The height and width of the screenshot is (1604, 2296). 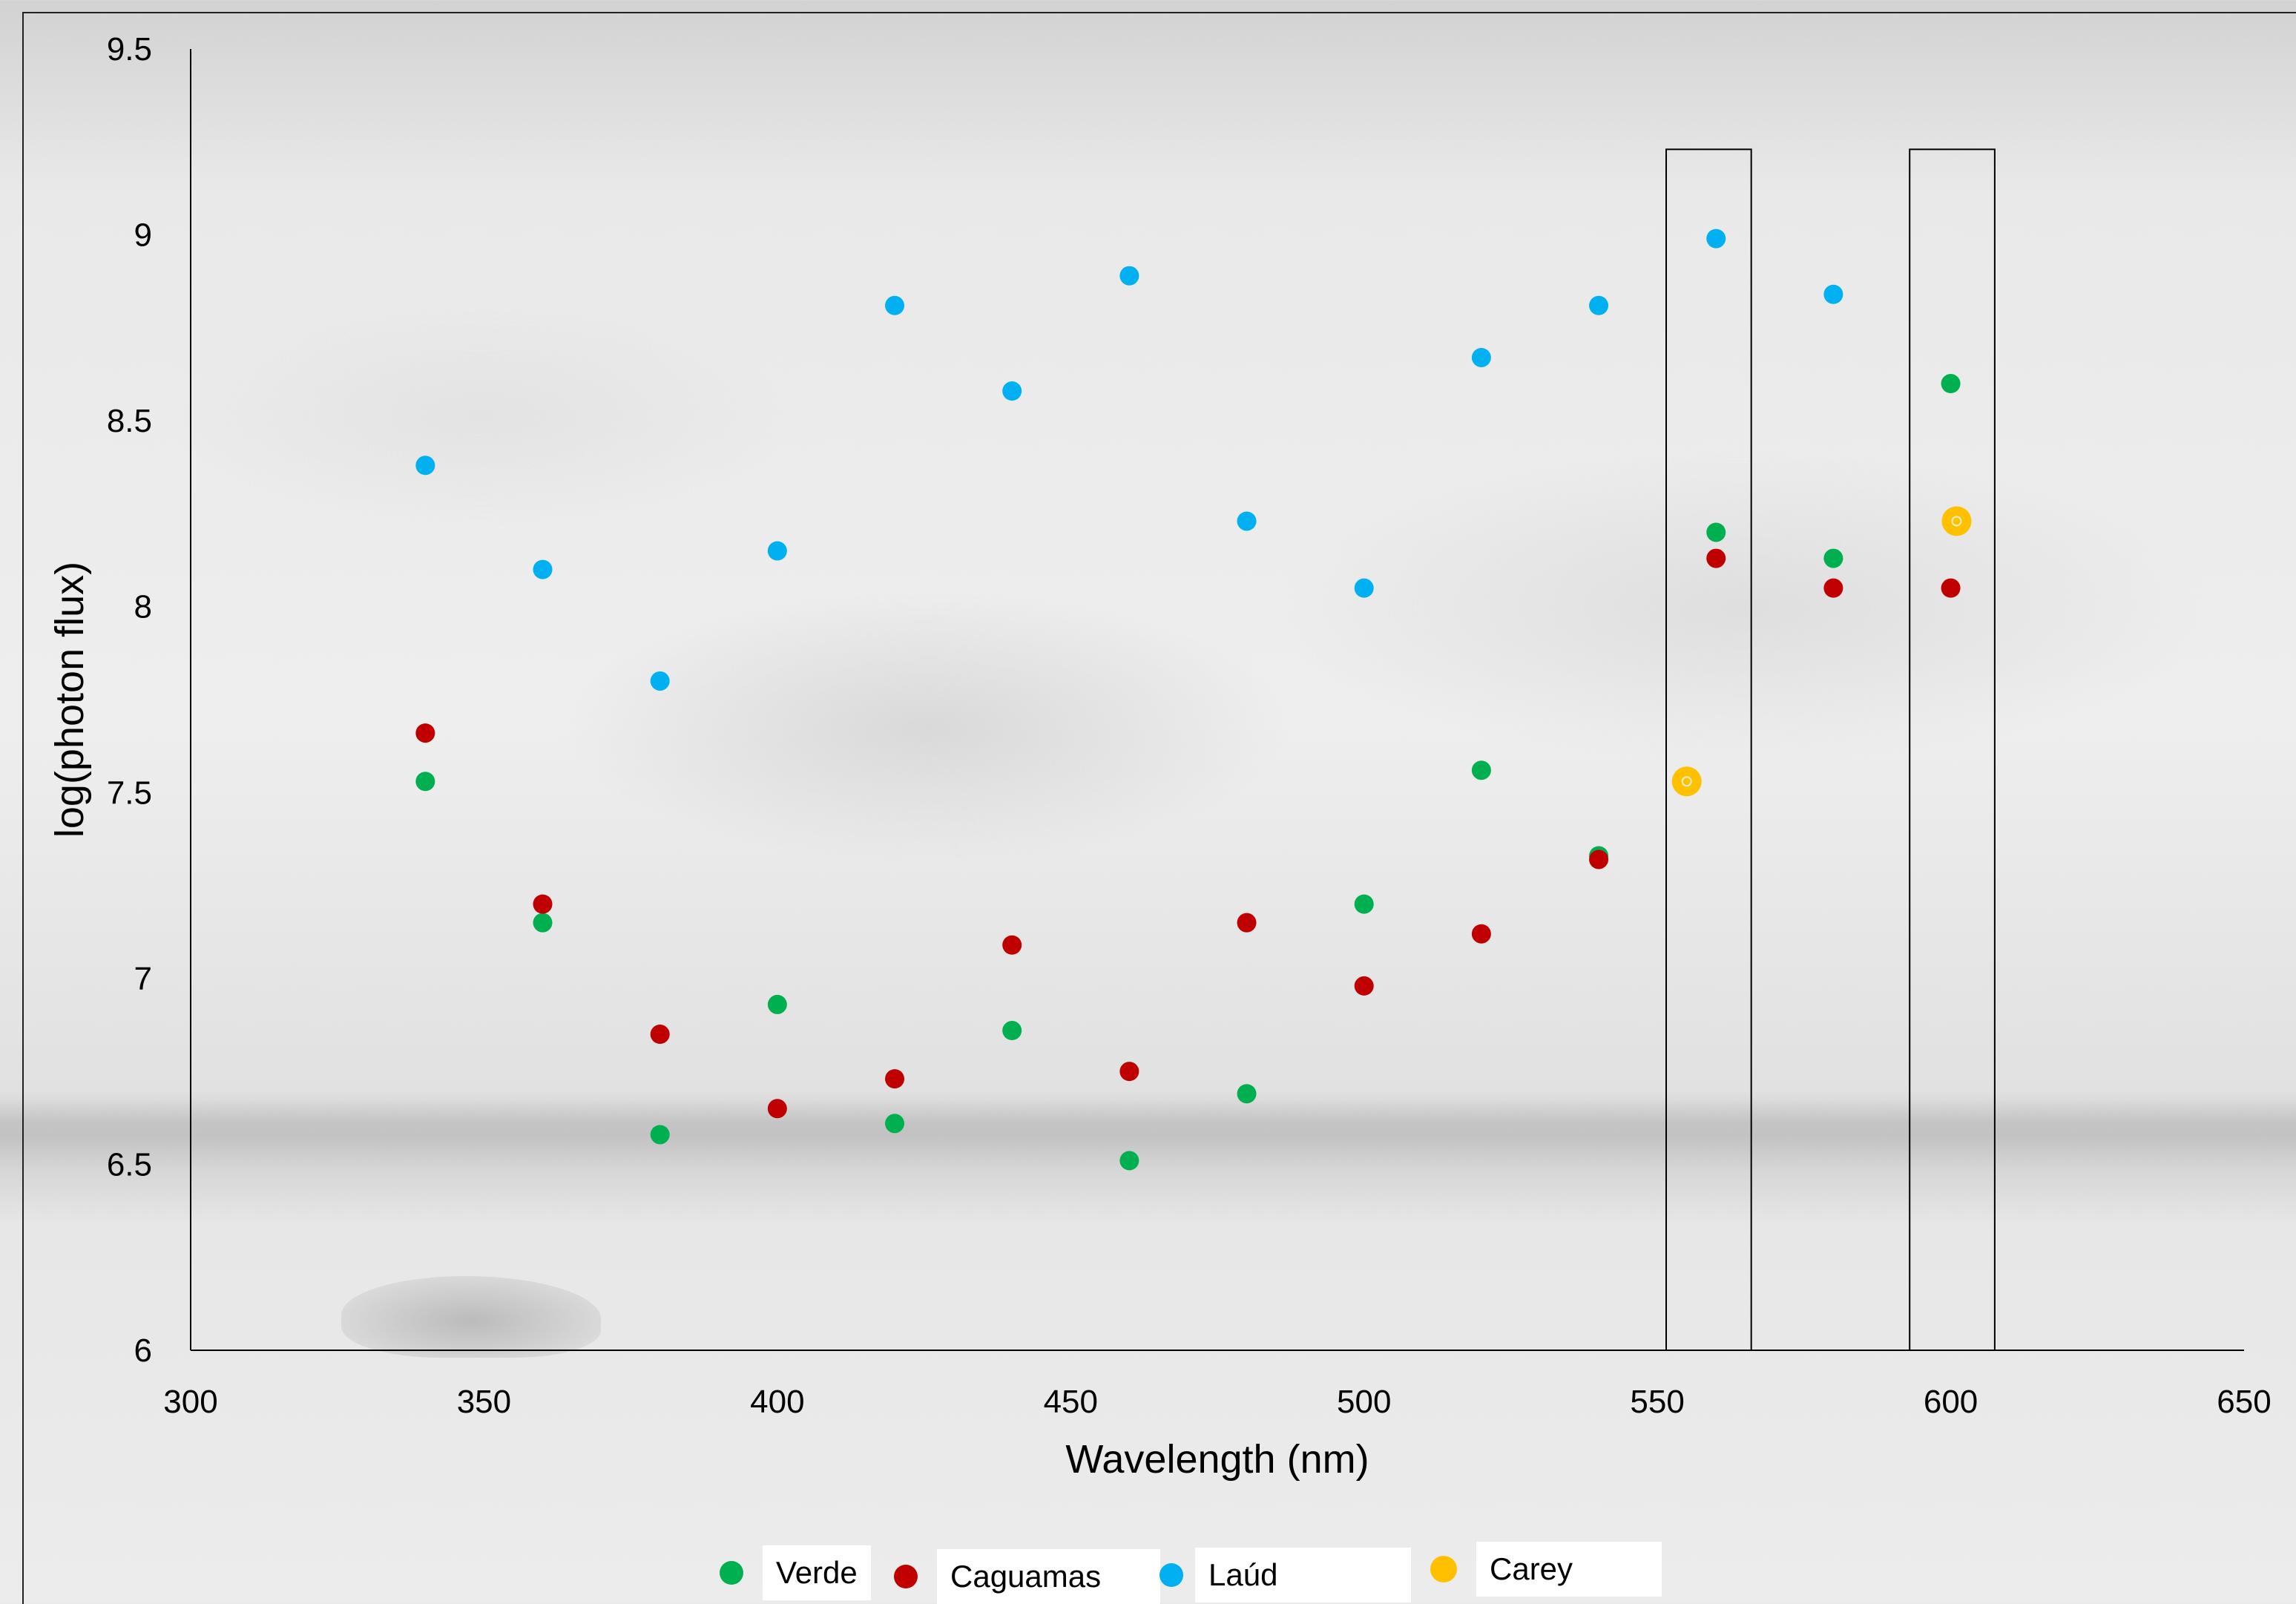 What do you see at coordinates (471, 1317) in the screenshot?
I see `background-rock` at bounding box center [471, 1317].